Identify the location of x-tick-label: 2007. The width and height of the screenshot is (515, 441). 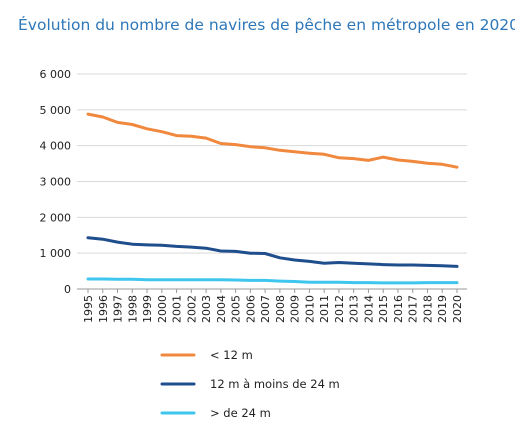
(265, 309).